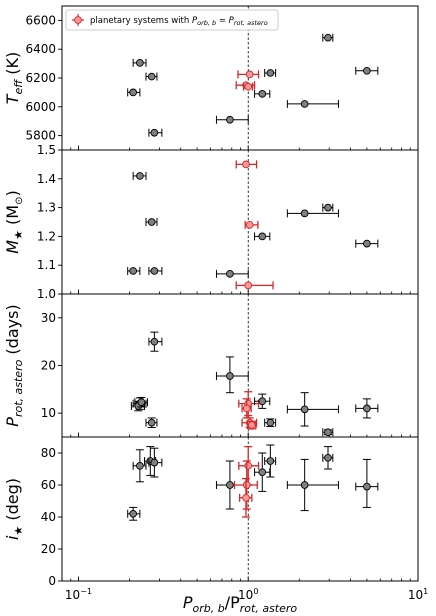 The height and width of the screenshot is (616, 436). Describe the element at coordinates (40, 136) in the screenshot. I see `y-tick-label: 5800` at that location.